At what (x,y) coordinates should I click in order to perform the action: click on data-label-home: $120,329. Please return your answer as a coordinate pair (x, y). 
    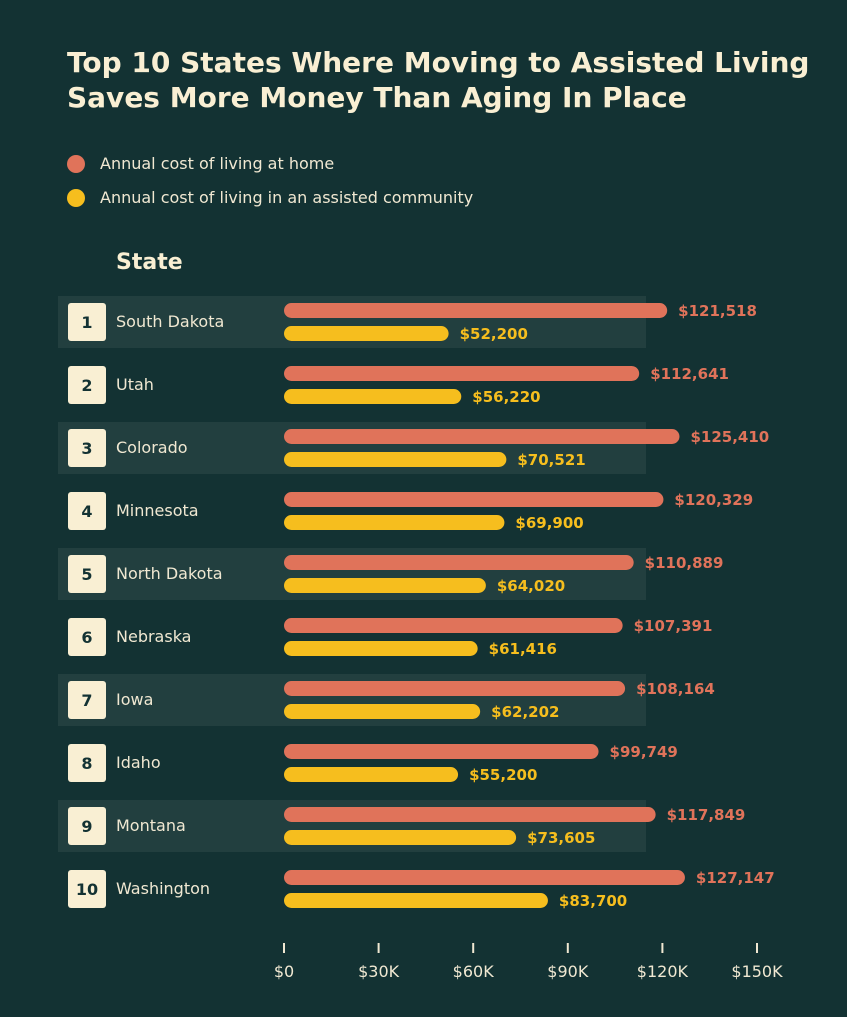
    Looking at the image, I should click on (713, 500).